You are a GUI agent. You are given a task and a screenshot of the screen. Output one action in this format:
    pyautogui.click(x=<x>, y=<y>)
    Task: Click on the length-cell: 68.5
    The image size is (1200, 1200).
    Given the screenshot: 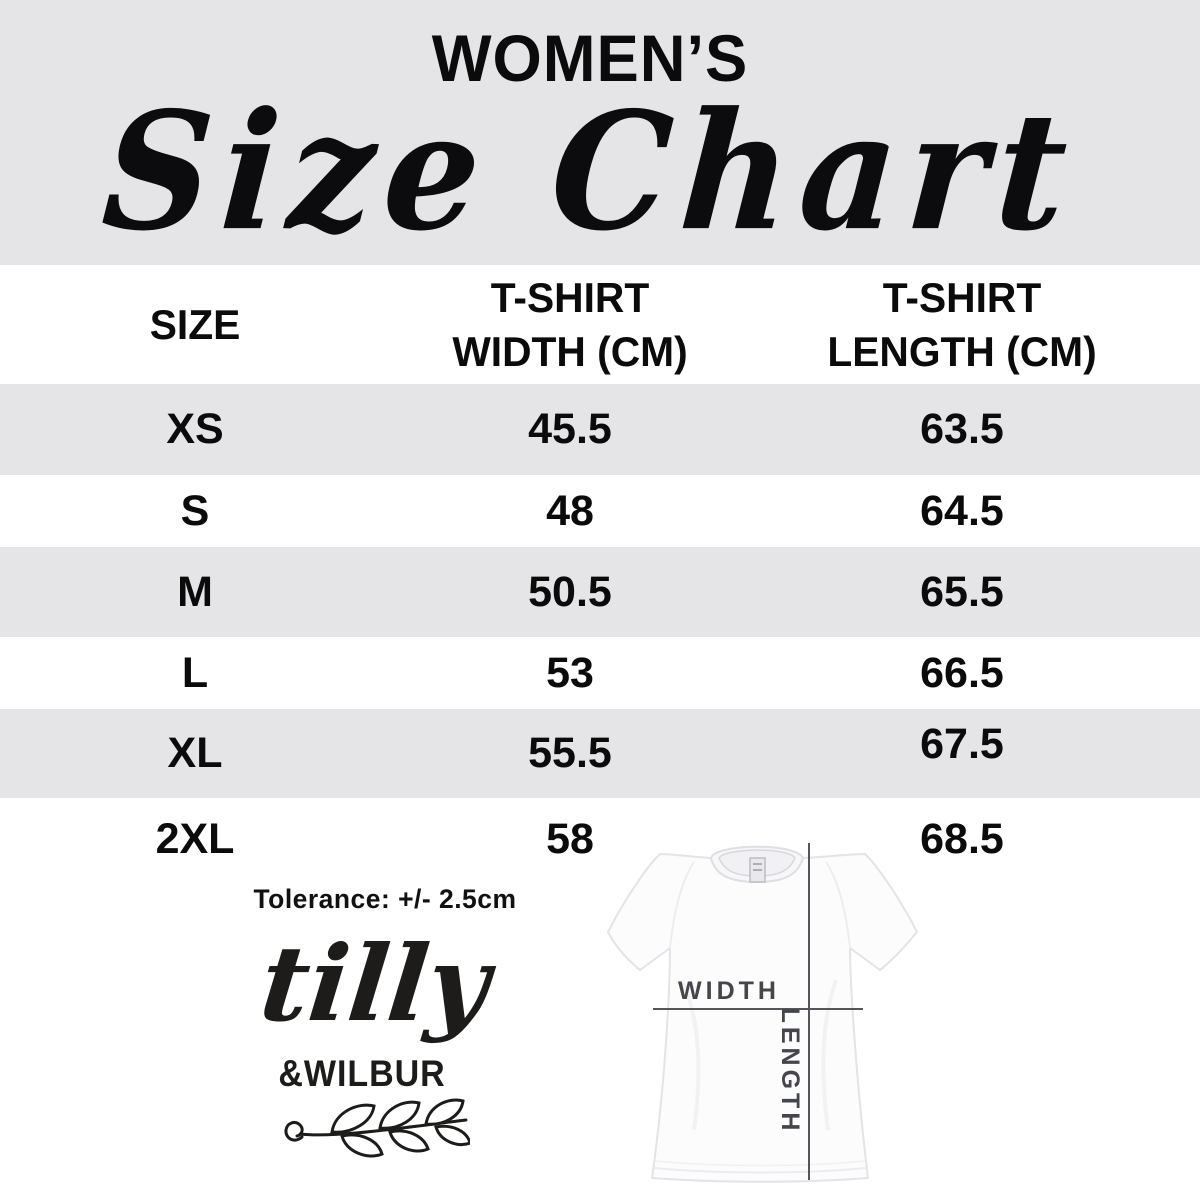 What is the action you would take?
    pyautogui.click(x=962, y=838)
    